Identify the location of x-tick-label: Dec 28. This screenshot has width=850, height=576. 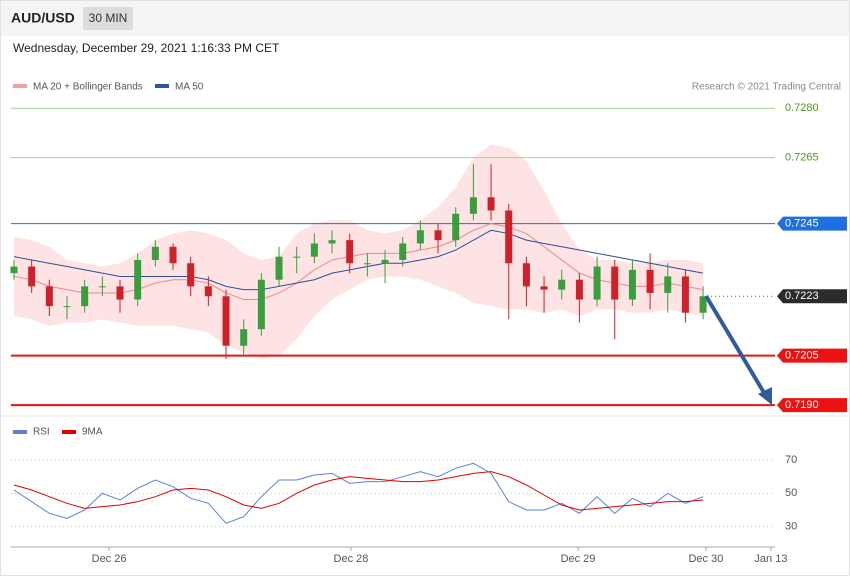
(351, 559).